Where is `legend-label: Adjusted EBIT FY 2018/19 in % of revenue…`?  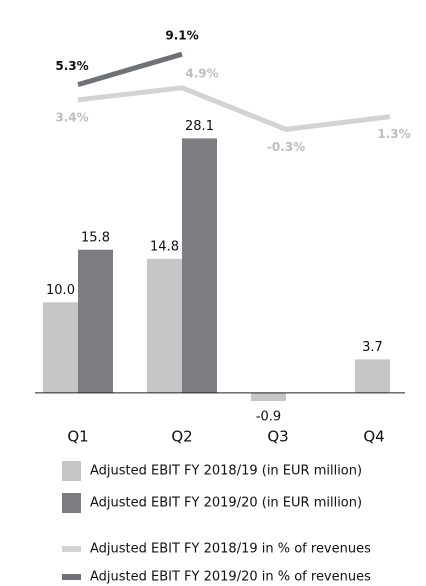 legend-label: Adjusted EBIT FY 2018/19 in % of revenue… is located at coordinates (230, 549).